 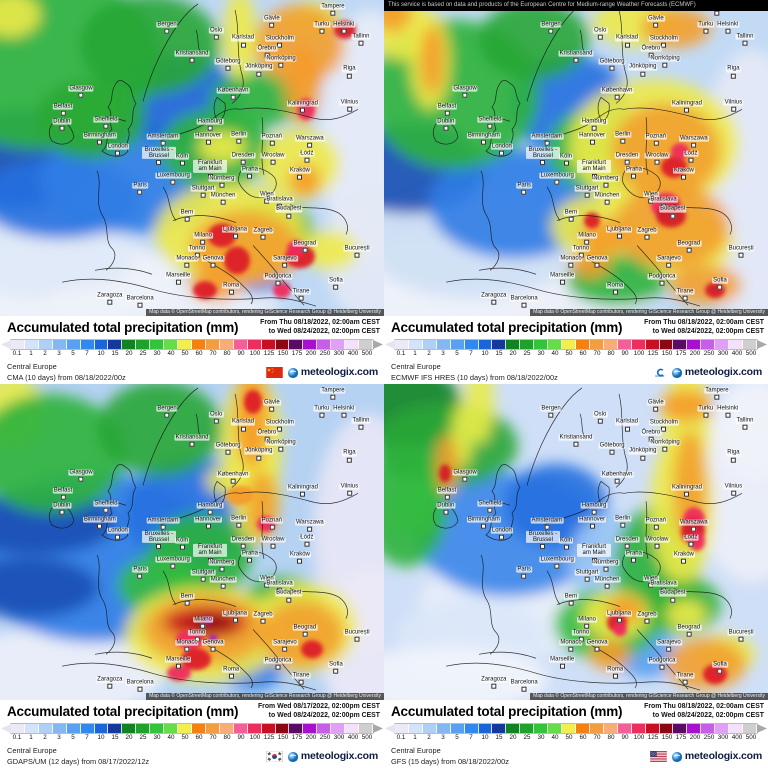 I want to click on scale-tick: 80, so click(x=611, y=737).